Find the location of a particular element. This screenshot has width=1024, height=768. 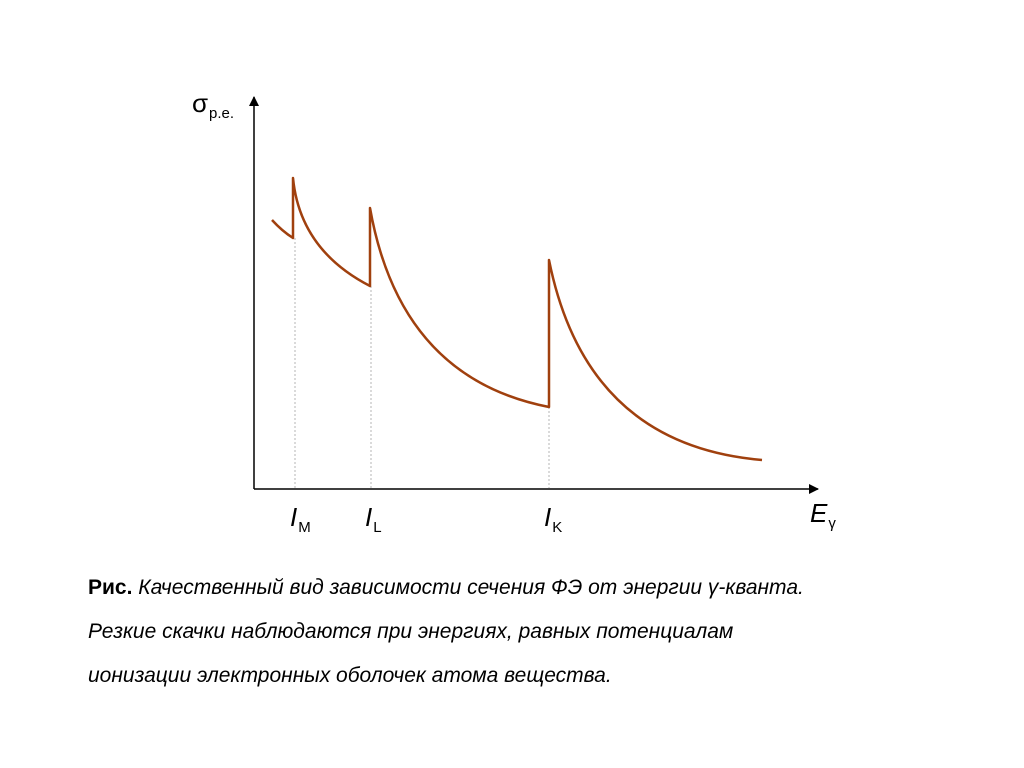

y-axis-symbol: σ is located at coordinates (200, 103).